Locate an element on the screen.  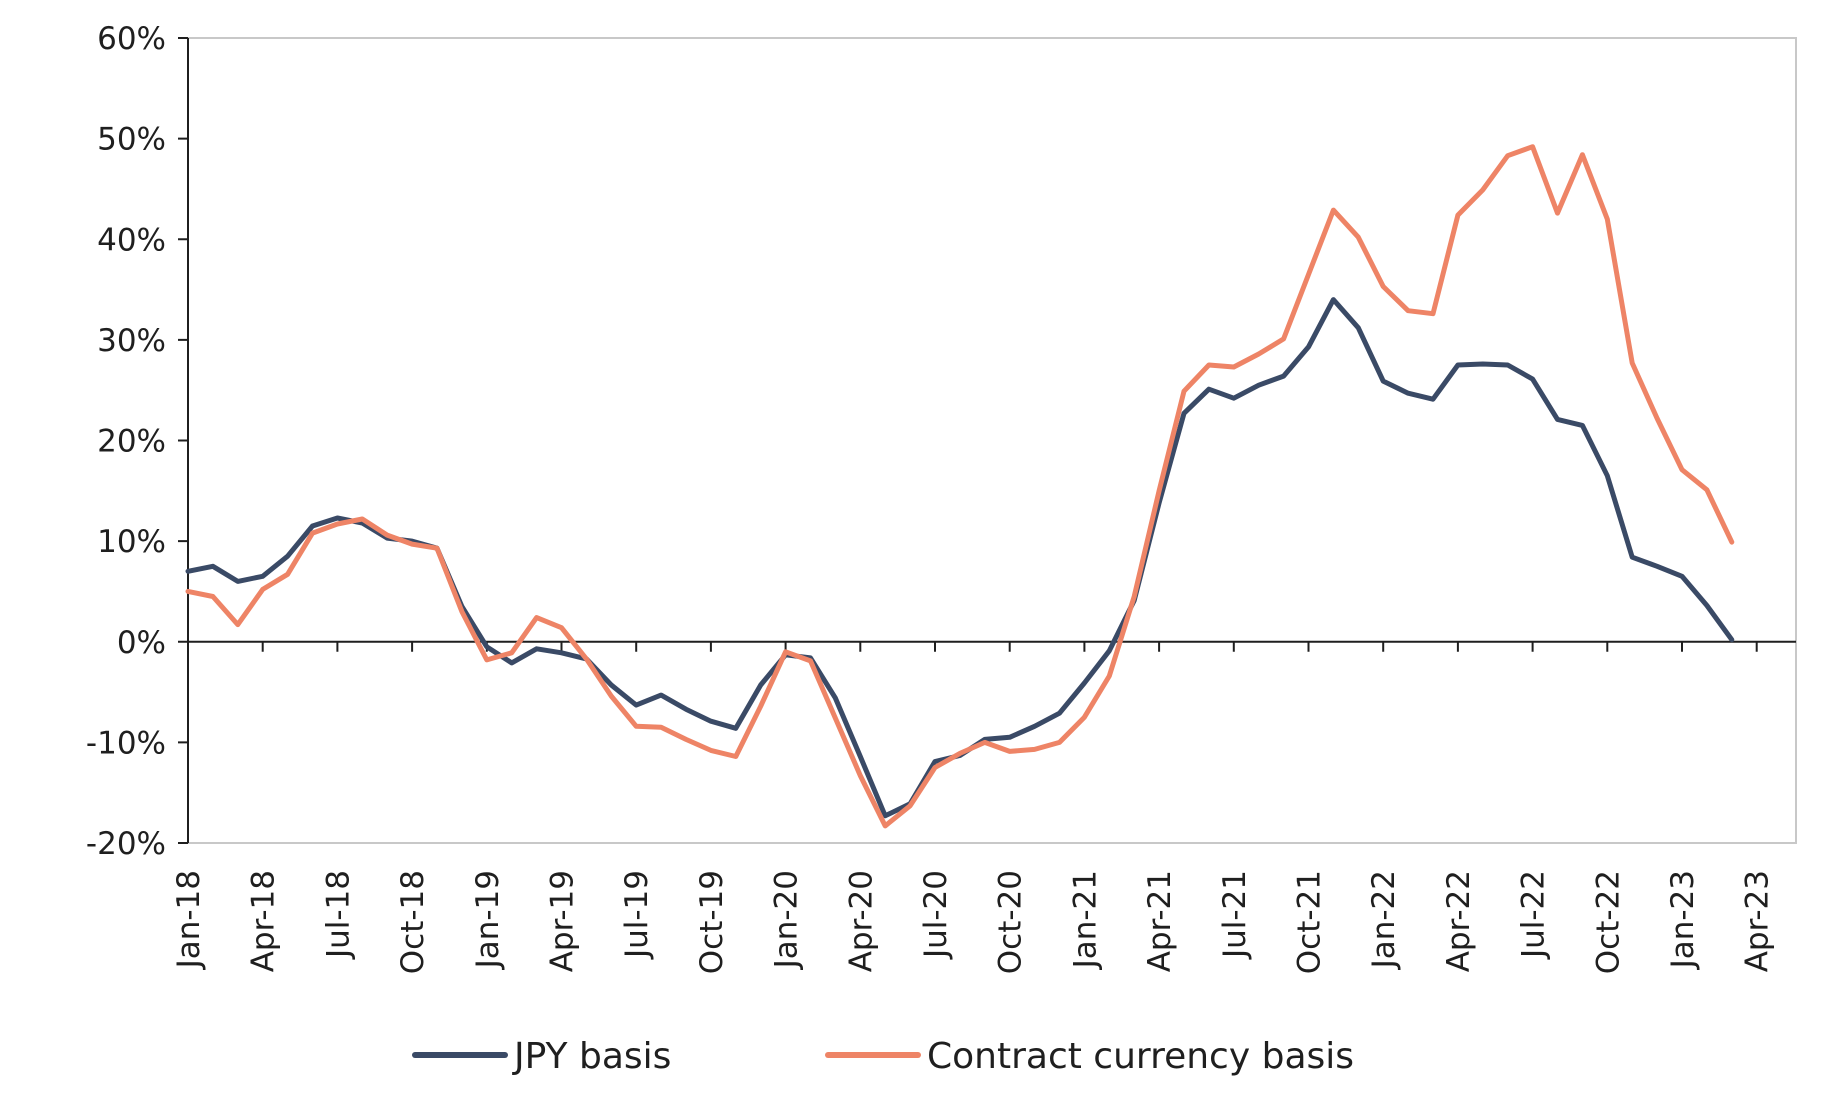
x-tick-label: Apr-23 is located at coordinates (1758, 921).